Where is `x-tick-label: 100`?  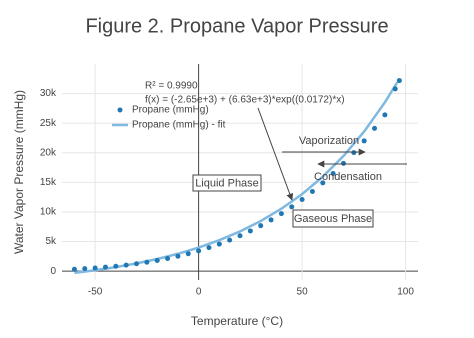 x-tick-label: 100 is located at coordinates (405, 292).